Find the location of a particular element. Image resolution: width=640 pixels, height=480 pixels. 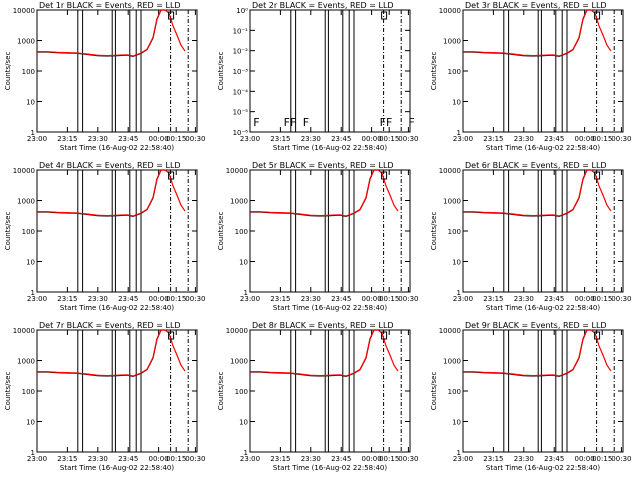

y-tick-label: 10⁻¹ is located at coordinates (241, 31).